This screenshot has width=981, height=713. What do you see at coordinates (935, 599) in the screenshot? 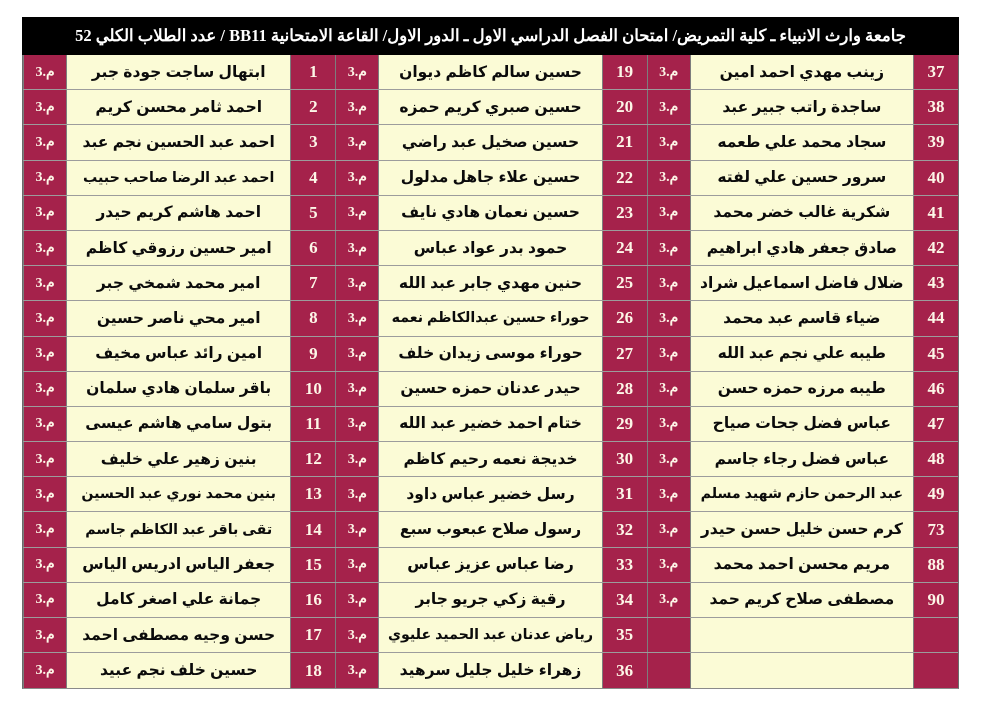
I see `student-serial-cell: 90` at bounding box center [935, 599].